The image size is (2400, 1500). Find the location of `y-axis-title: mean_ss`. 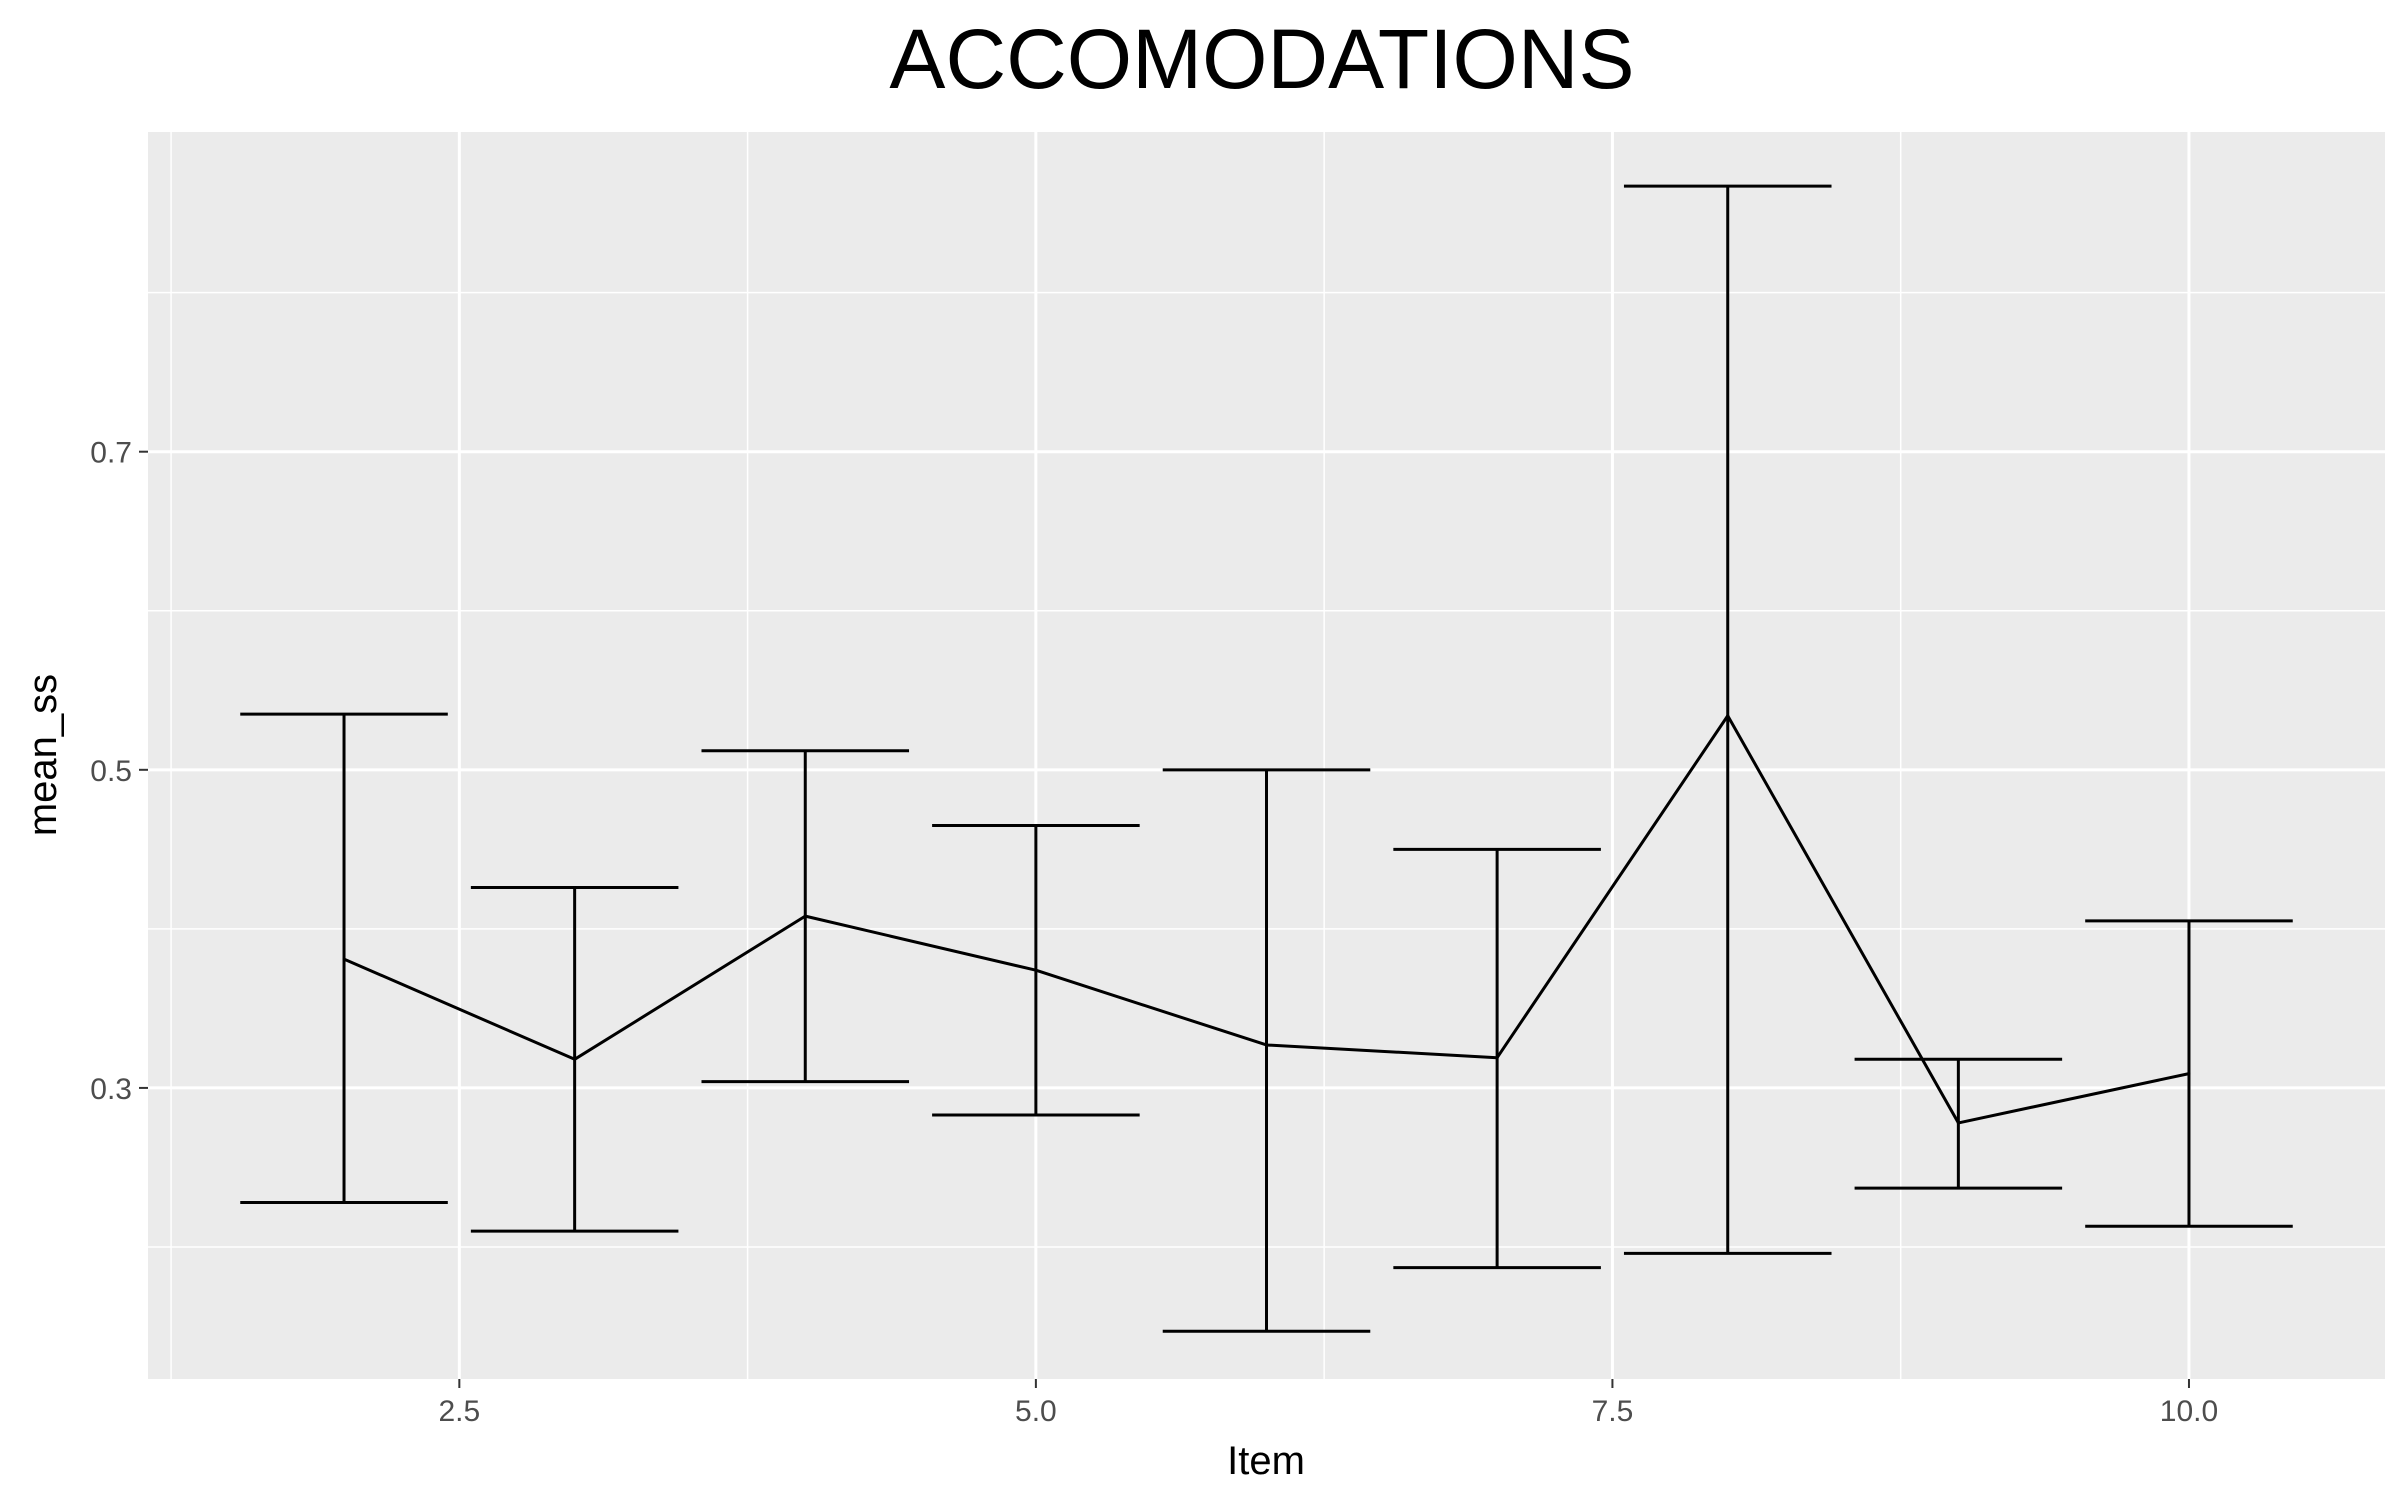

y-axis-title: mean_ss is located at coordinates (43, 755).